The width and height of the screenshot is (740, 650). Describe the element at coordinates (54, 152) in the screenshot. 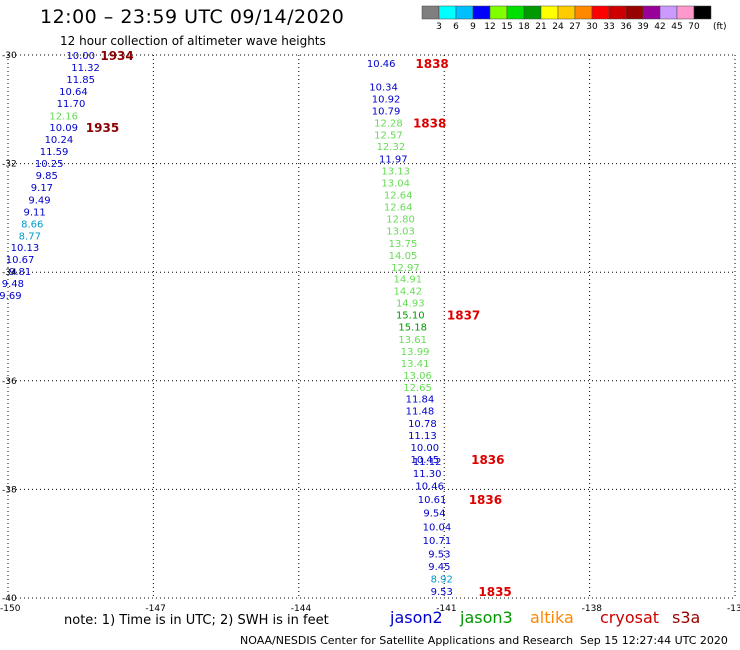

I see `wave-height-value: 11.59` at that location.